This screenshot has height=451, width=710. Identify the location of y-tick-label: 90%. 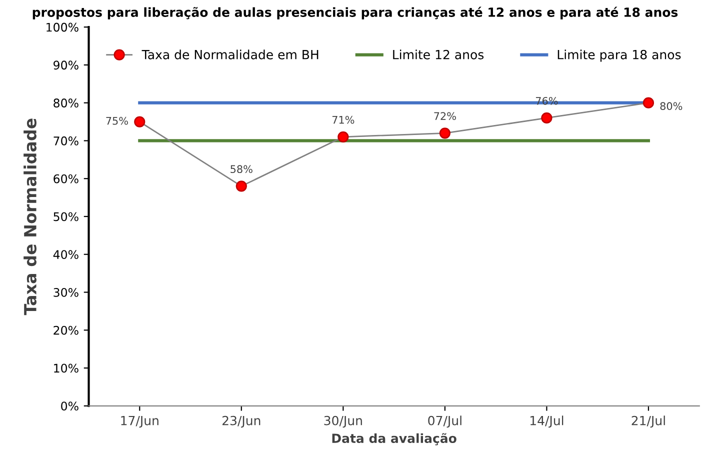
(66, 65).